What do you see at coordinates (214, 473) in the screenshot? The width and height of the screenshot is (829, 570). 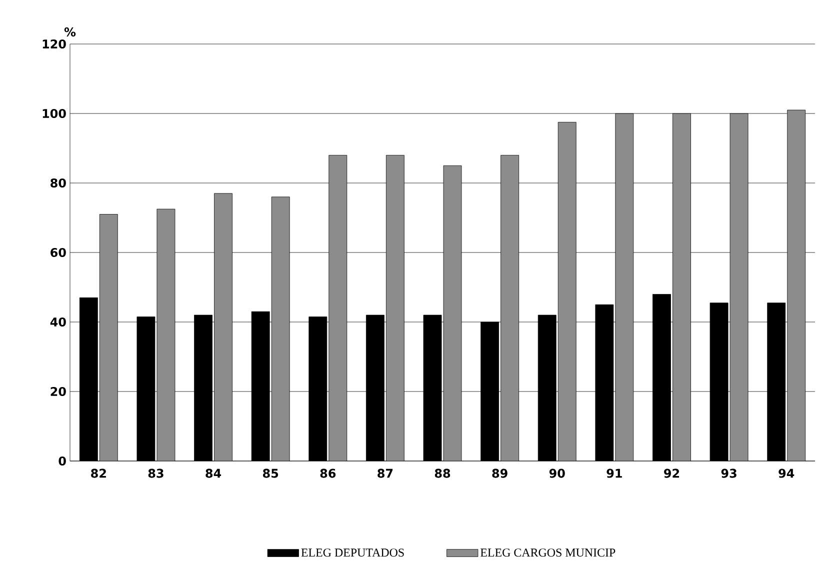 I see `x-tick-label: 84` at bounding box center [214, 473].